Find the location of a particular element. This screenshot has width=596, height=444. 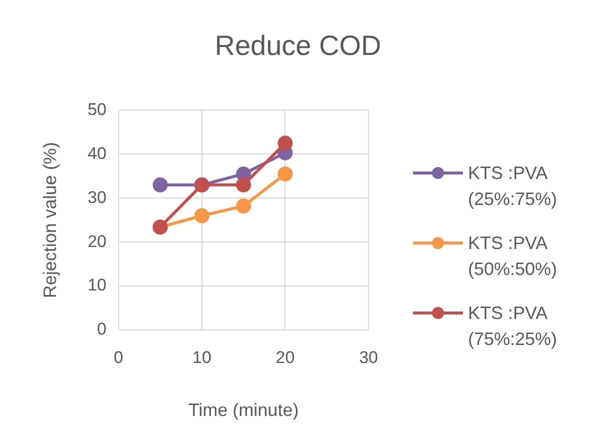

x-tick-label: 10 is located at coordinates (202, 357).